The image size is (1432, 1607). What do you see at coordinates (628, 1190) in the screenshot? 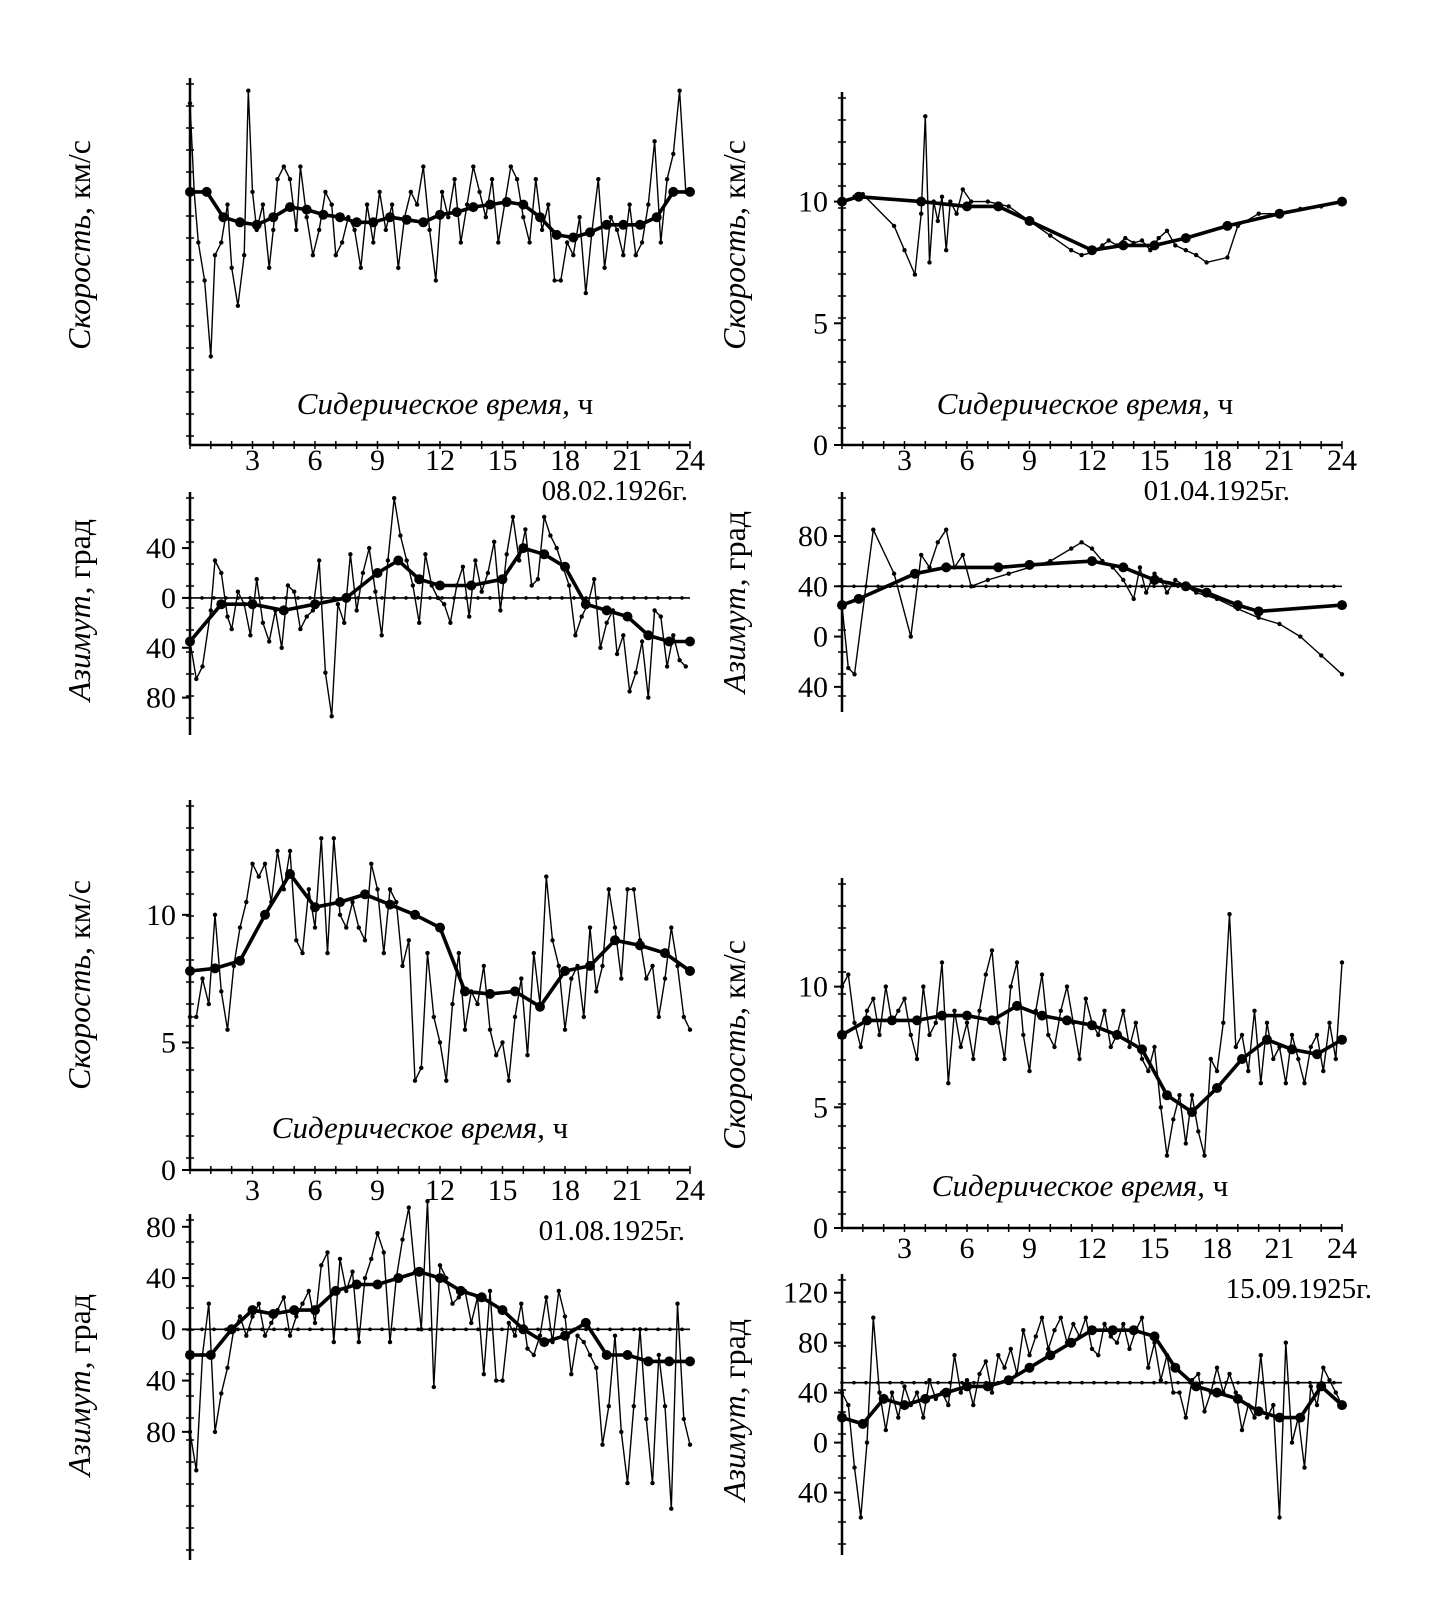
I see `p3-speed-x-tick-label: 21` at bounding box center [628, 1190].